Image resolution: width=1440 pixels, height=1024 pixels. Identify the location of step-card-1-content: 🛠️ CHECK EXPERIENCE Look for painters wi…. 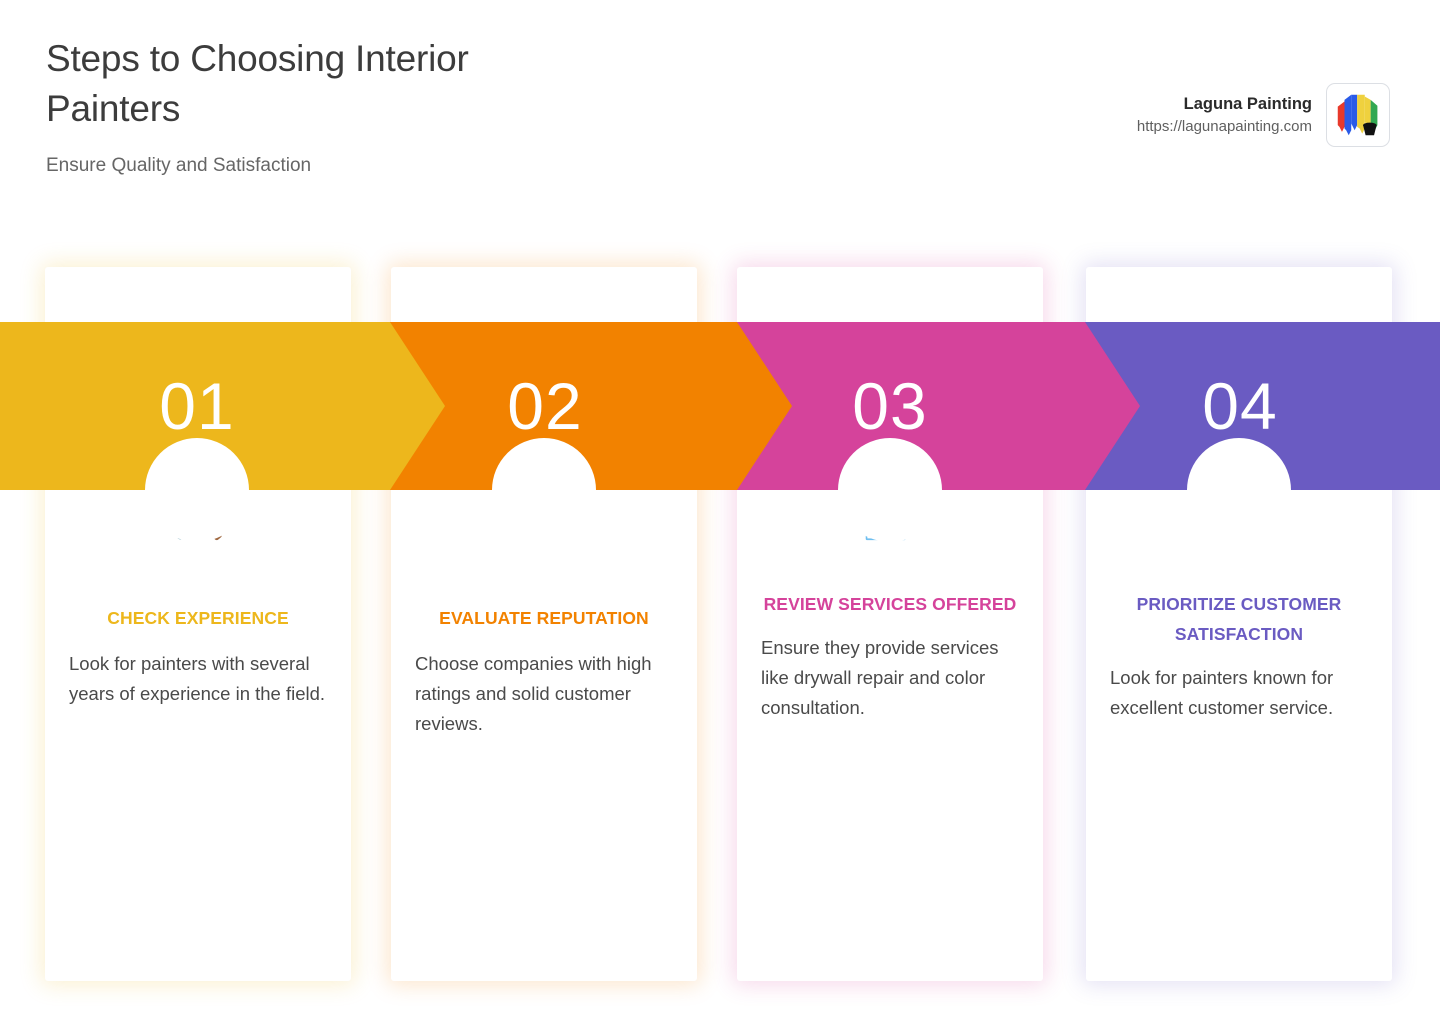
(198, 599).